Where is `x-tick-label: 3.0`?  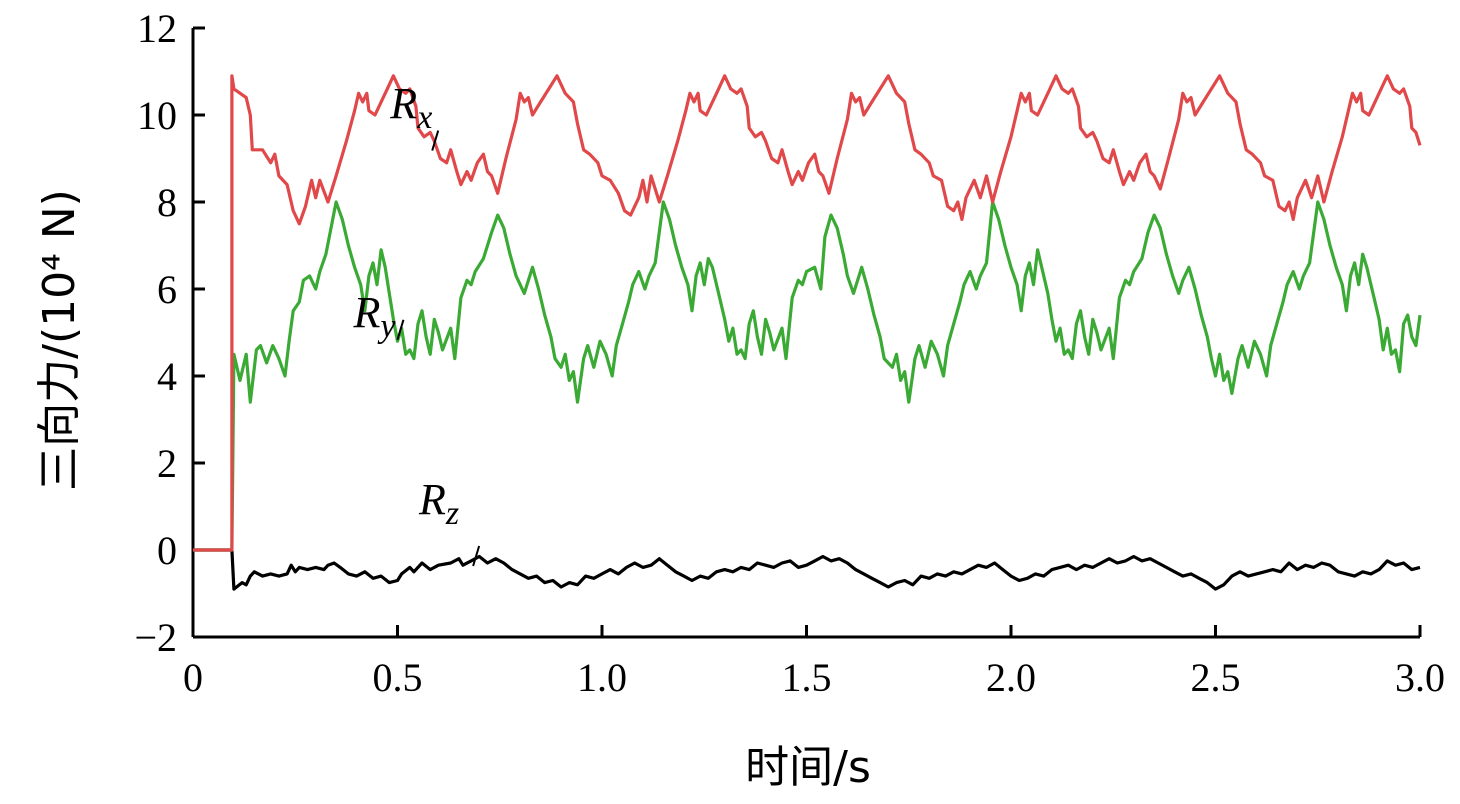
x-tick-label: 3.0 is located at coordinates (1420, 677).